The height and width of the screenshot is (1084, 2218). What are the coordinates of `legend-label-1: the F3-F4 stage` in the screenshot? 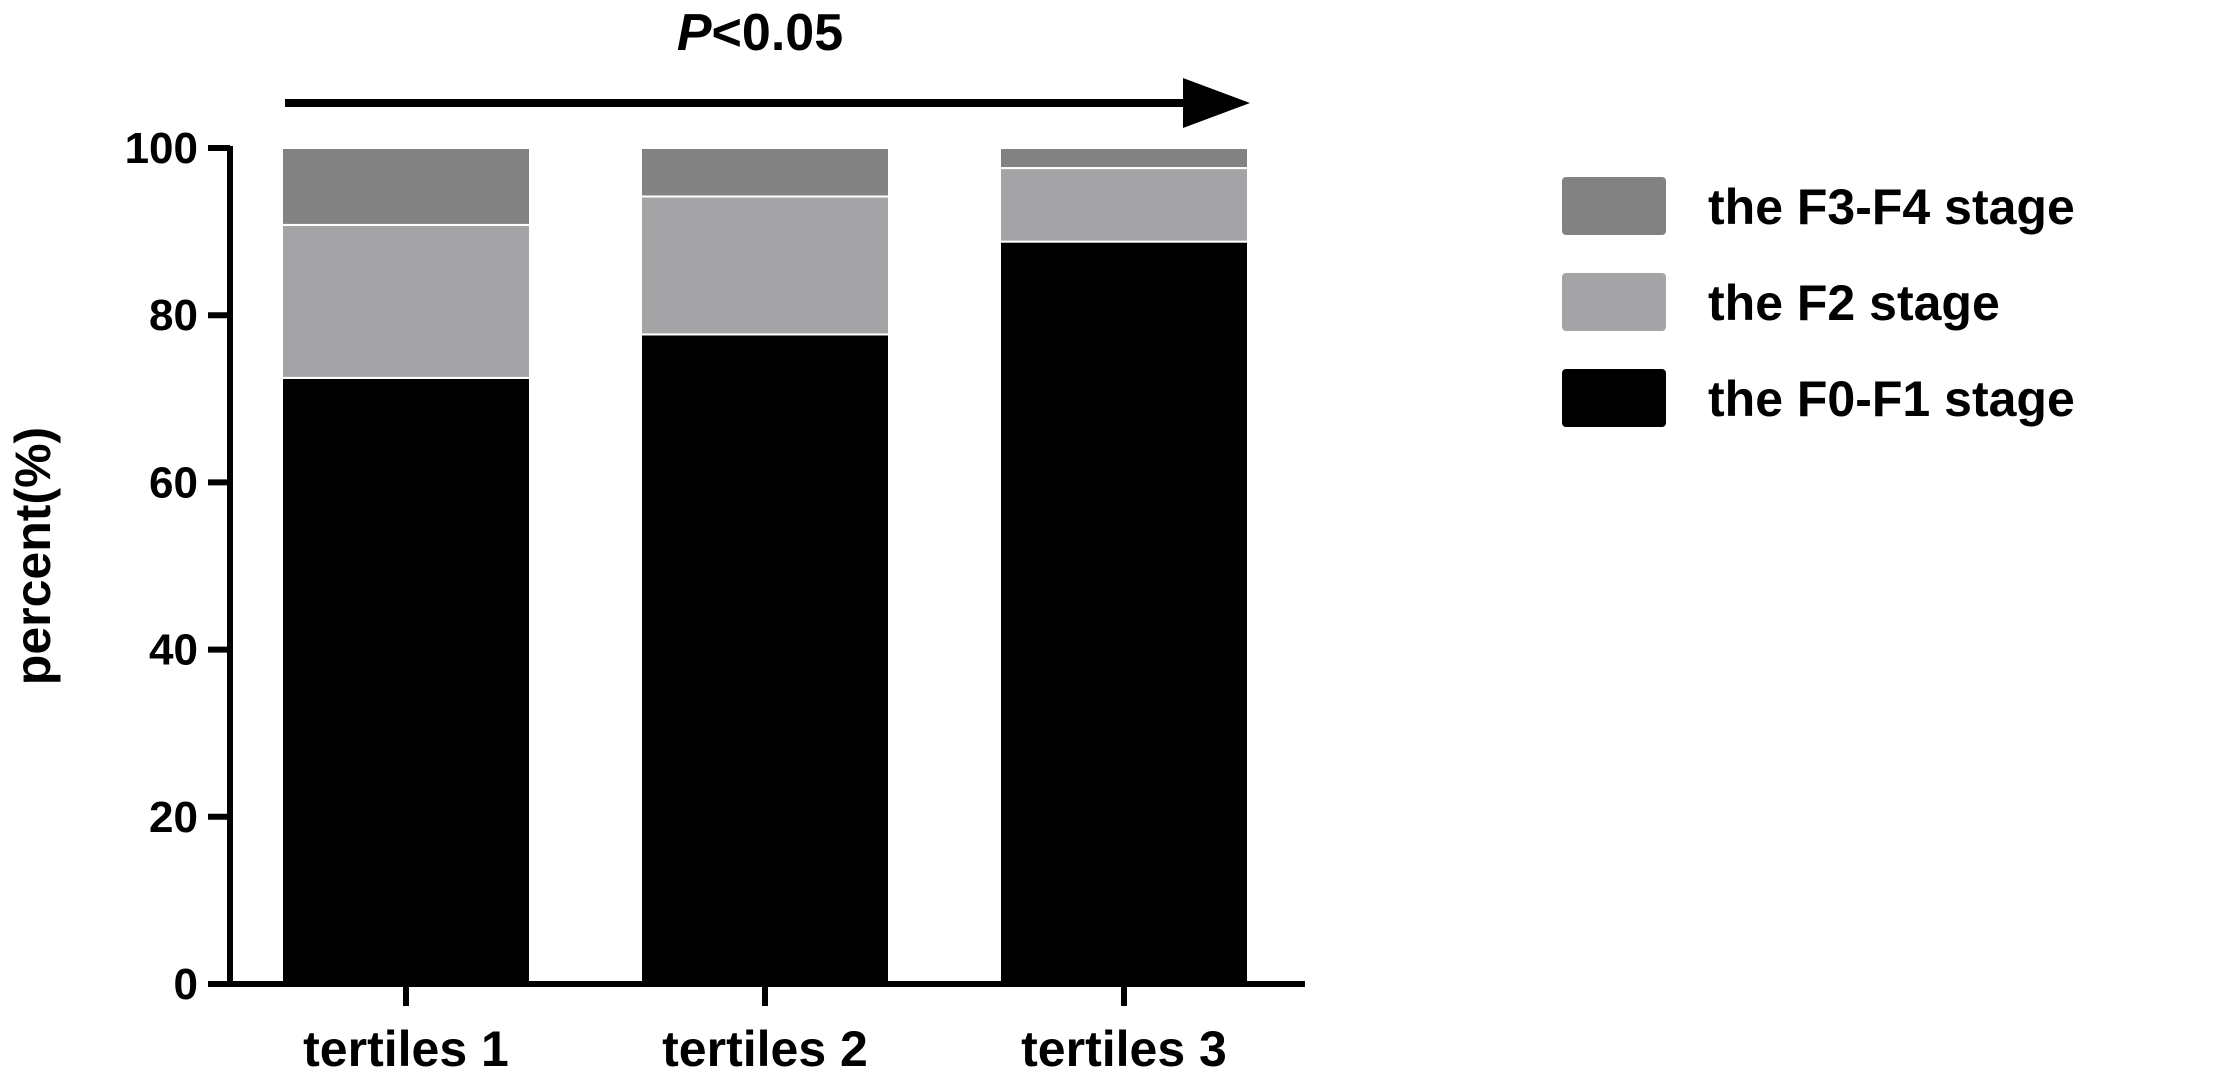 It's located at (1891, 207).